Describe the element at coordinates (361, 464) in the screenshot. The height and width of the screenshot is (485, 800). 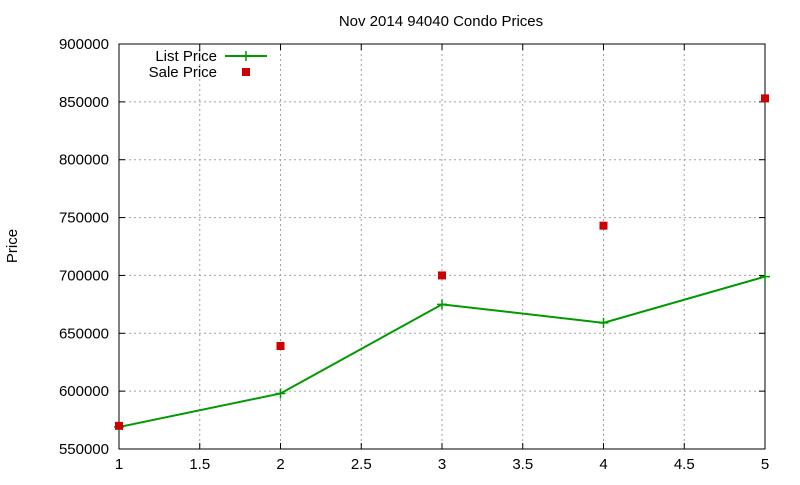
I see `x-tick-label: 2.5` at that location.